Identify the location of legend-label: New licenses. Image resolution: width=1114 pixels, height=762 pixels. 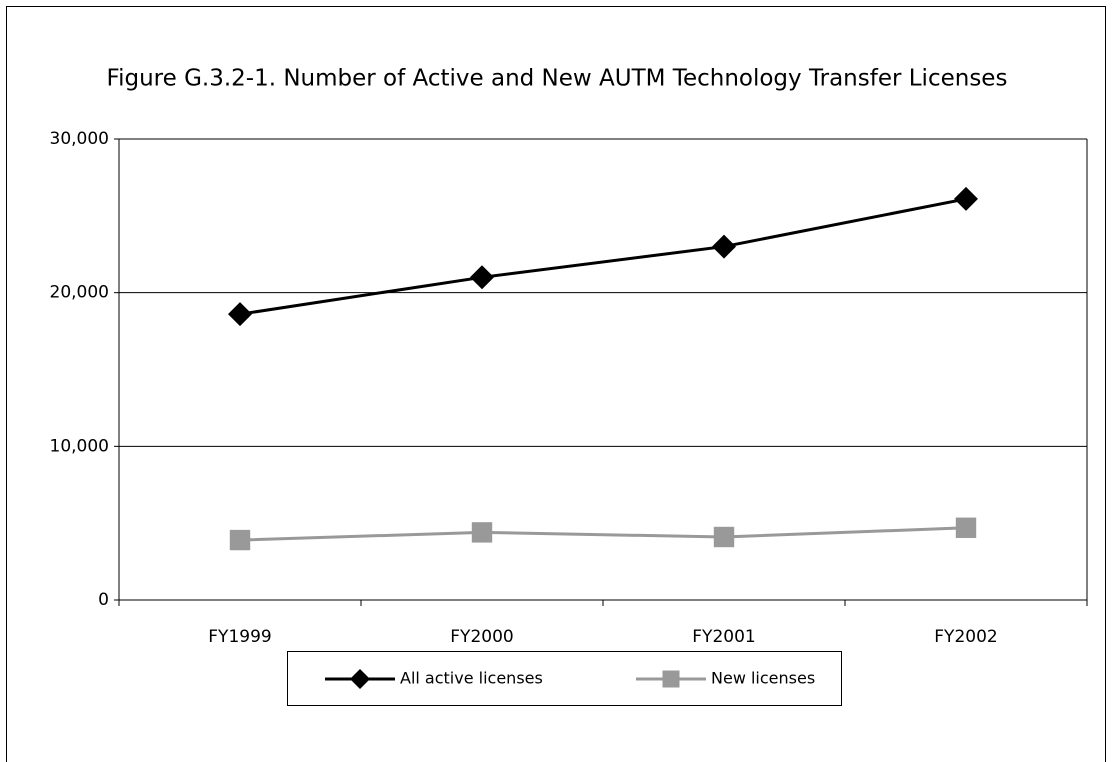
(763, 678).